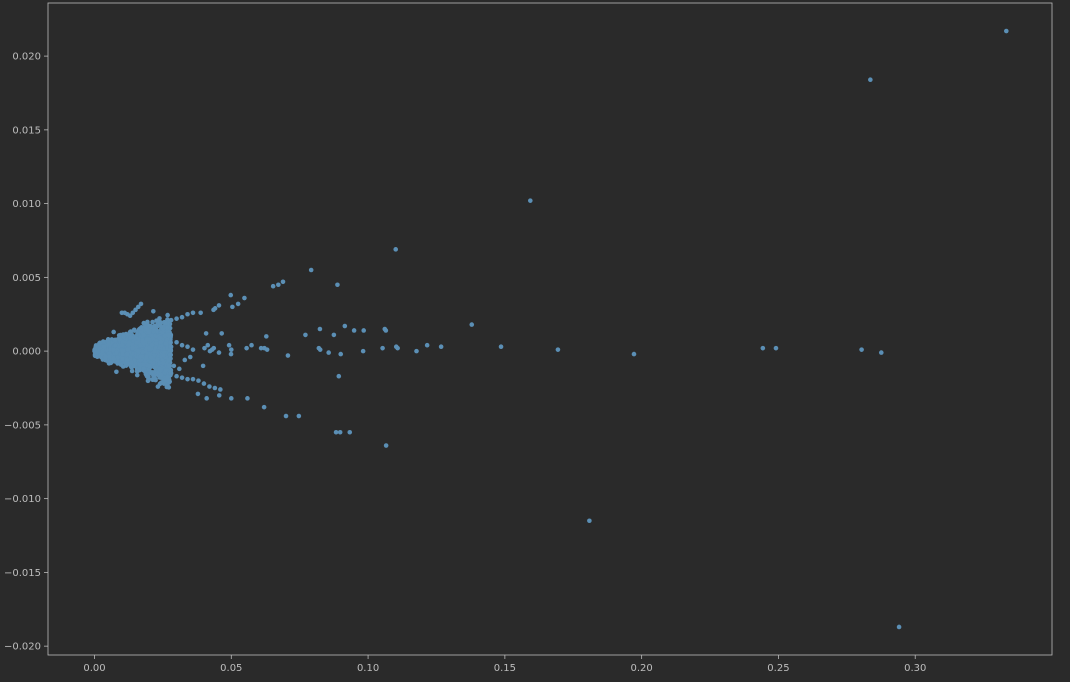 The width and height of the screenshot is (1070, 682). I want to click on y-tick-label: −0.020, so click(22, 647).